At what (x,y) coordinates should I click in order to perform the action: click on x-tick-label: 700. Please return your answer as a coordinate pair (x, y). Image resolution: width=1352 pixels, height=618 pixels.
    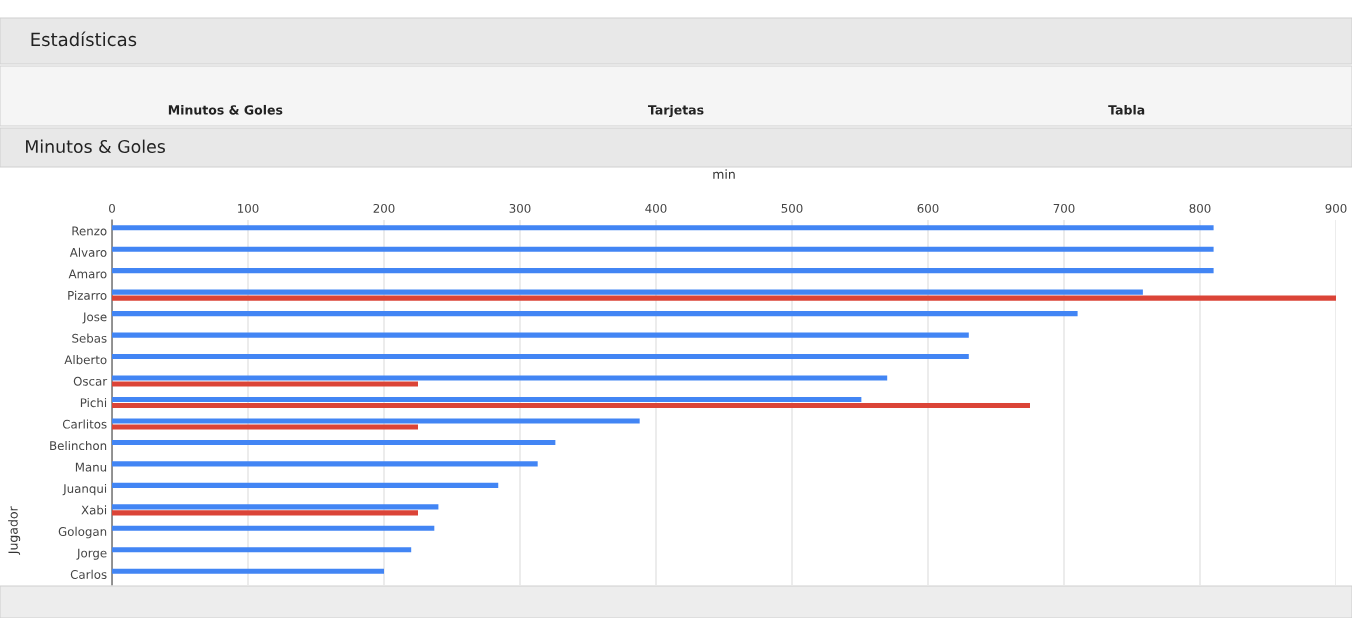
    Looking at the image, I should click on (1064, 208).